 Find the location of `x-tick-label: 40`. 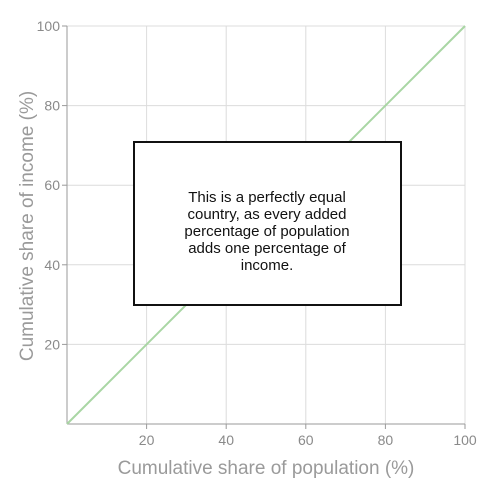

x-tick-label: 40 is located at coordinates (226, 440).